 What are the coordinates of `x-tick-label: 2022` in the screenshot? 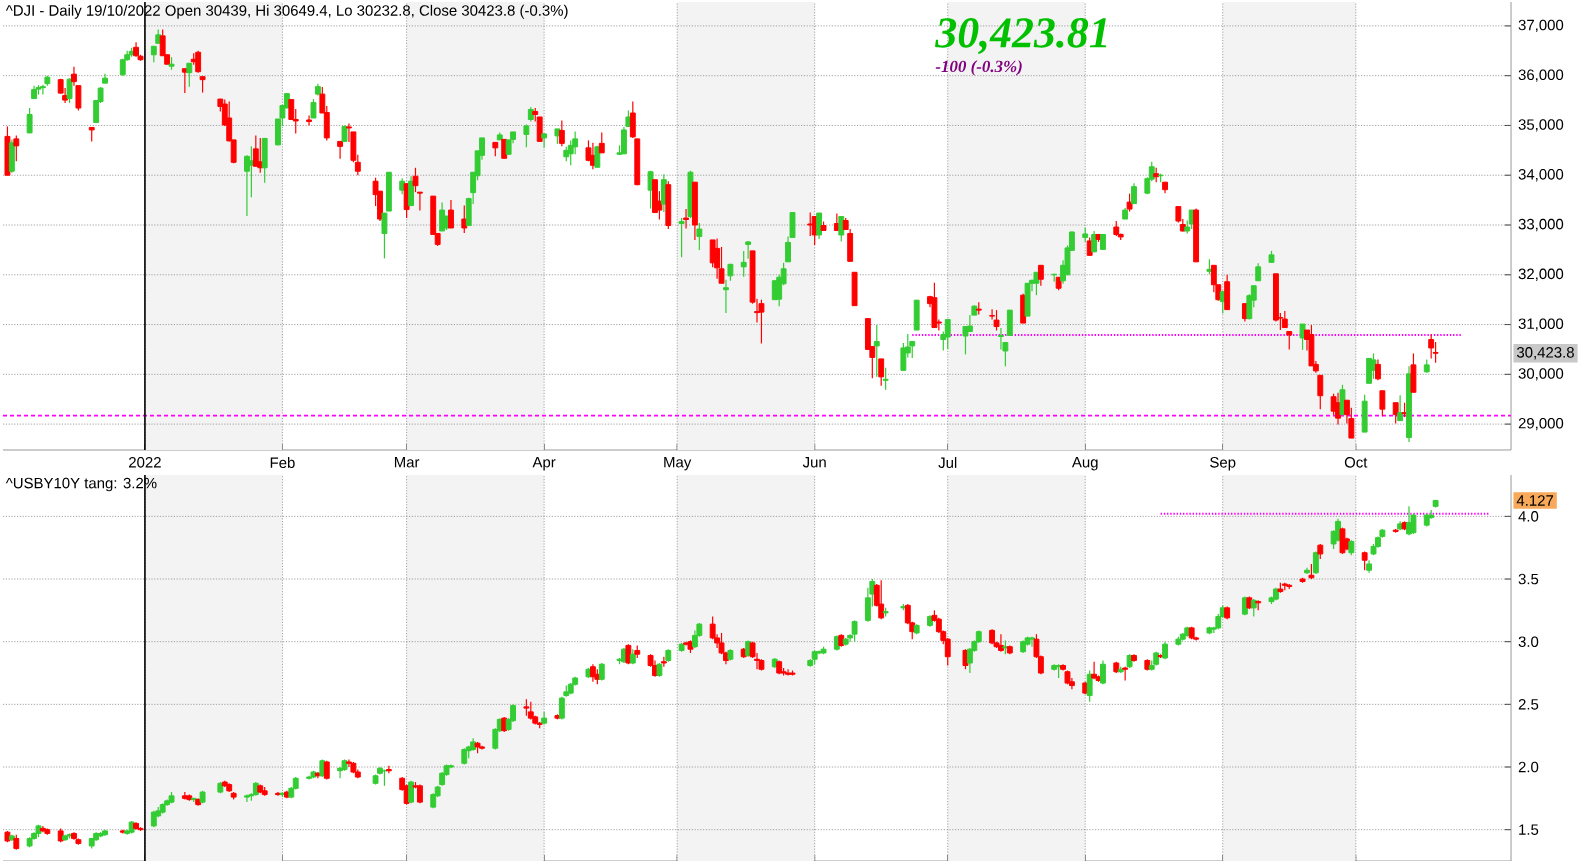 It's located at (145, 462).